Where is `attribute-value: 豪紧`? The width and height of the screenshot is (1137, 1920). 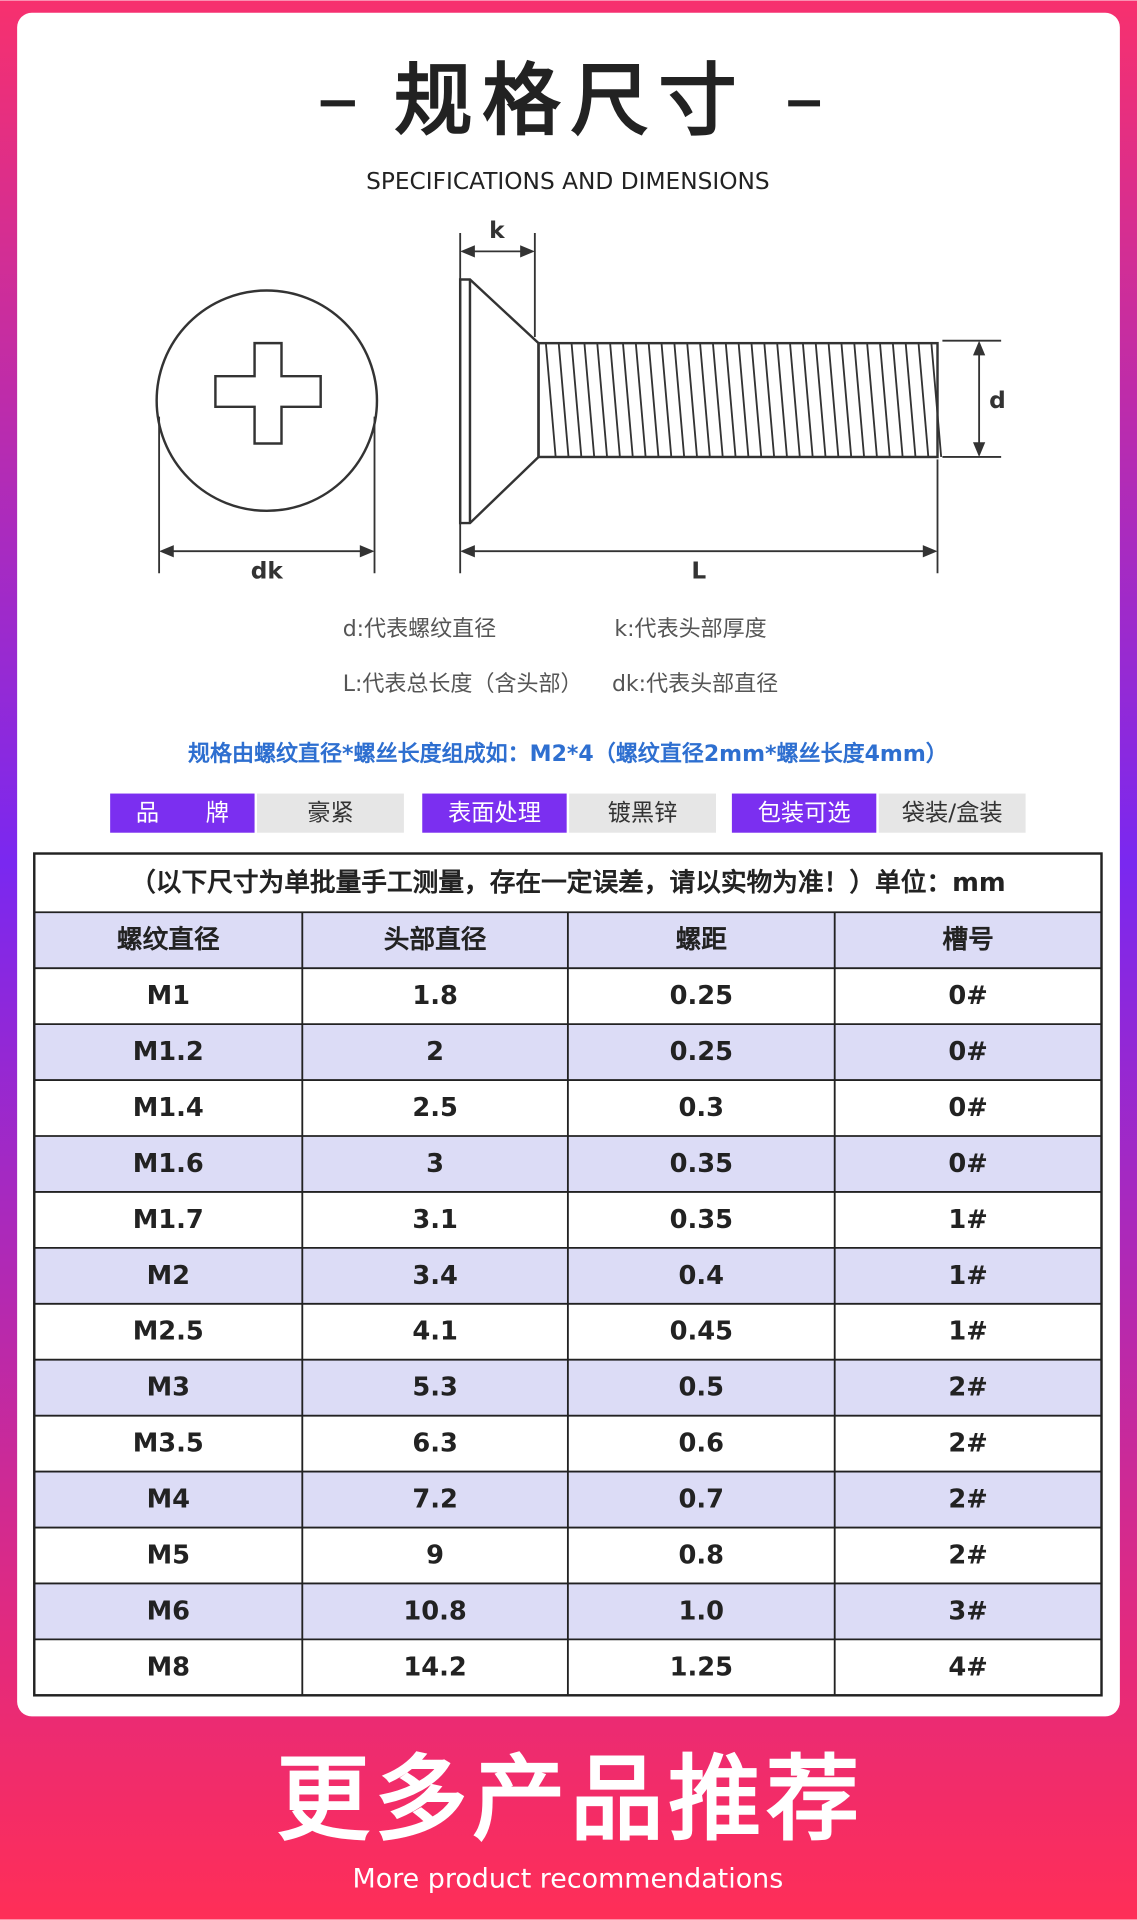
attribute-value: 豪紧 is located at coordinates (330, 813).